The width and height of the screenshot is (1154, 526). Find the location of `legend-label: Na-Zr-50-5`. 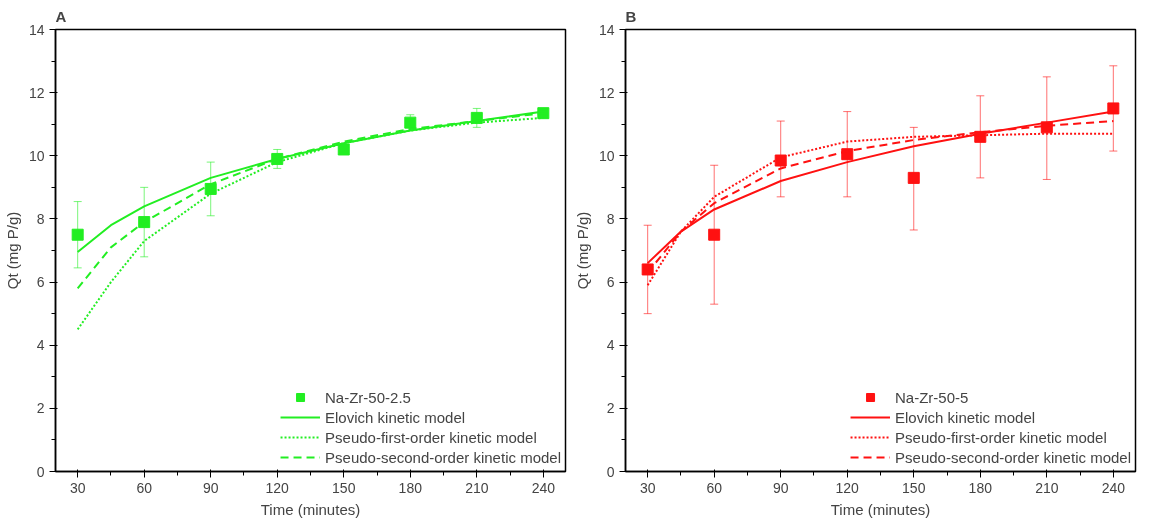

legend-label: Na-Zr-50-5 is located at coordinates (932, 397).